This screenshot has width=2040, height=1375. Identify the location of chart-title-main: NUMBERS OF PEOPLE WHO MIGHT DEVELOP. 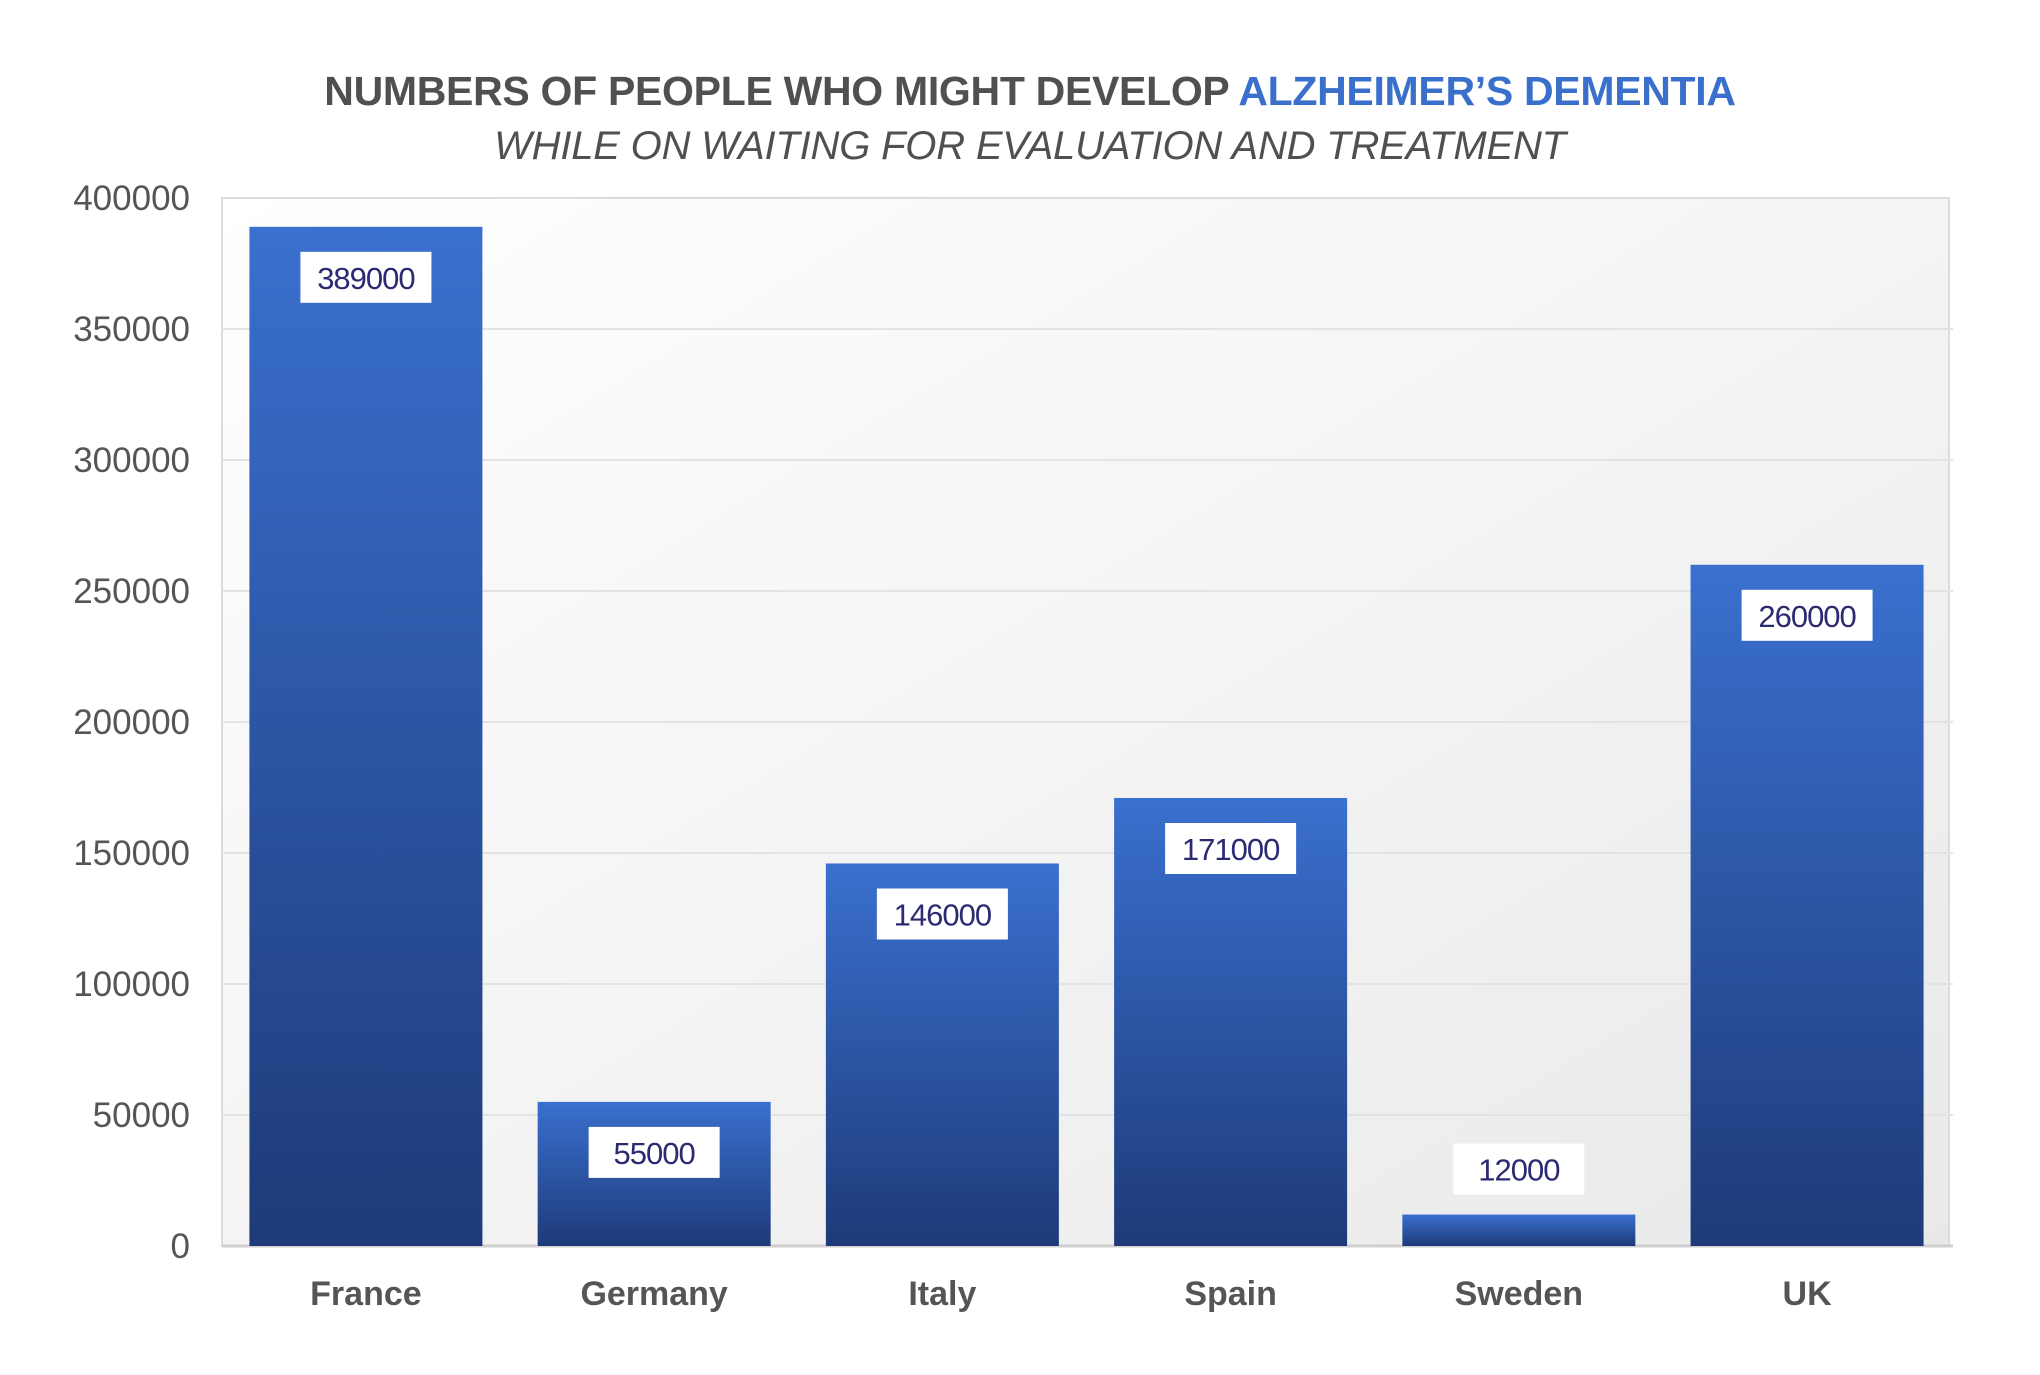
(781, 91).